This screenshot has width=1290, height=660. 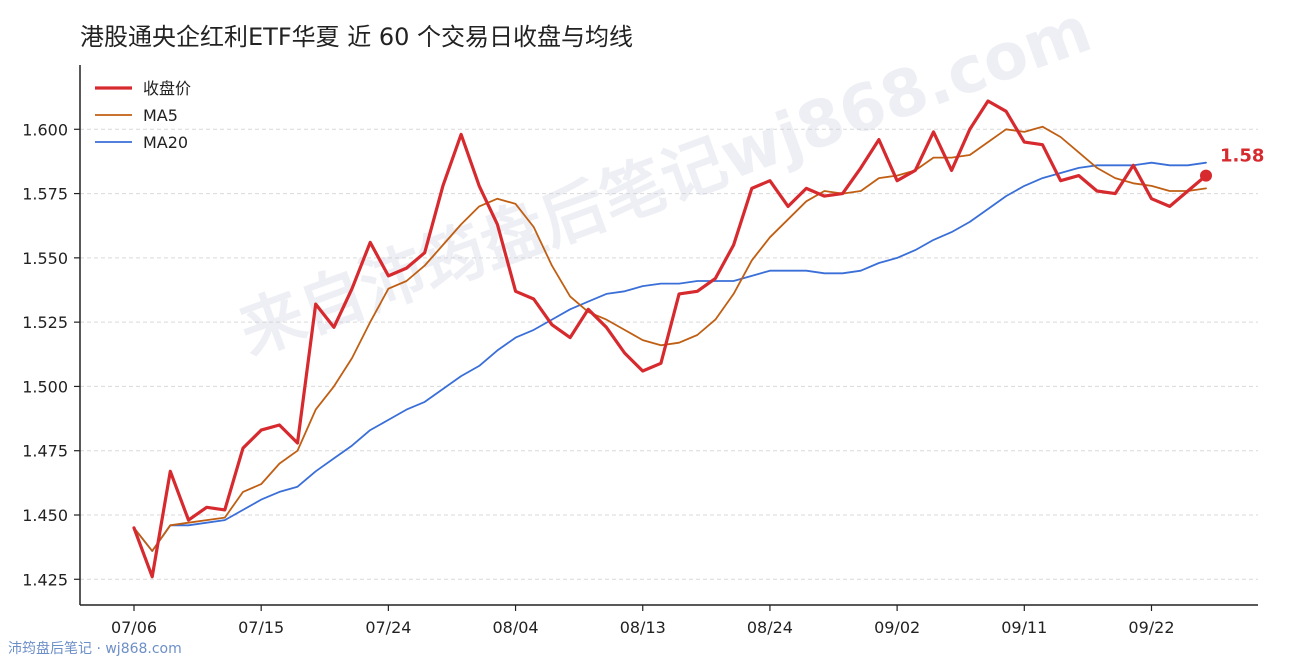 What do you see at coordinates (160, 115) in the screenshot?
I see `legend-label: MA5` at bounding box center [160, 115].